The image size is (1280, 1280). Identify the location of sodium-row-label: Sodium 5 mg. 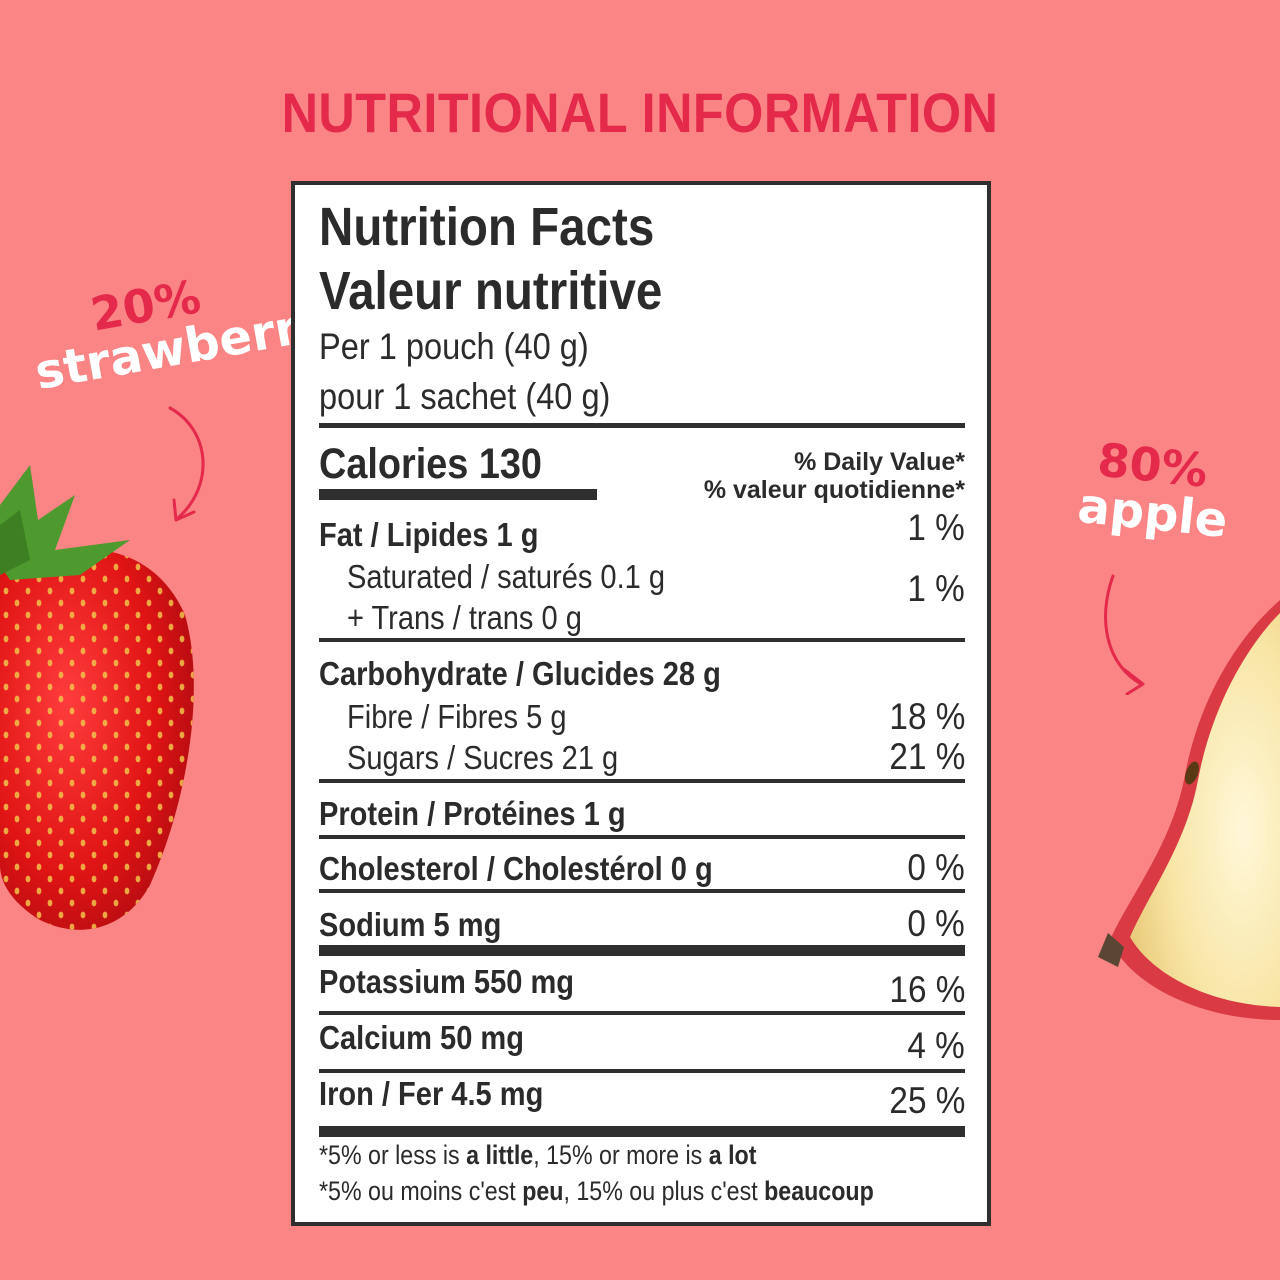
(410, 924).